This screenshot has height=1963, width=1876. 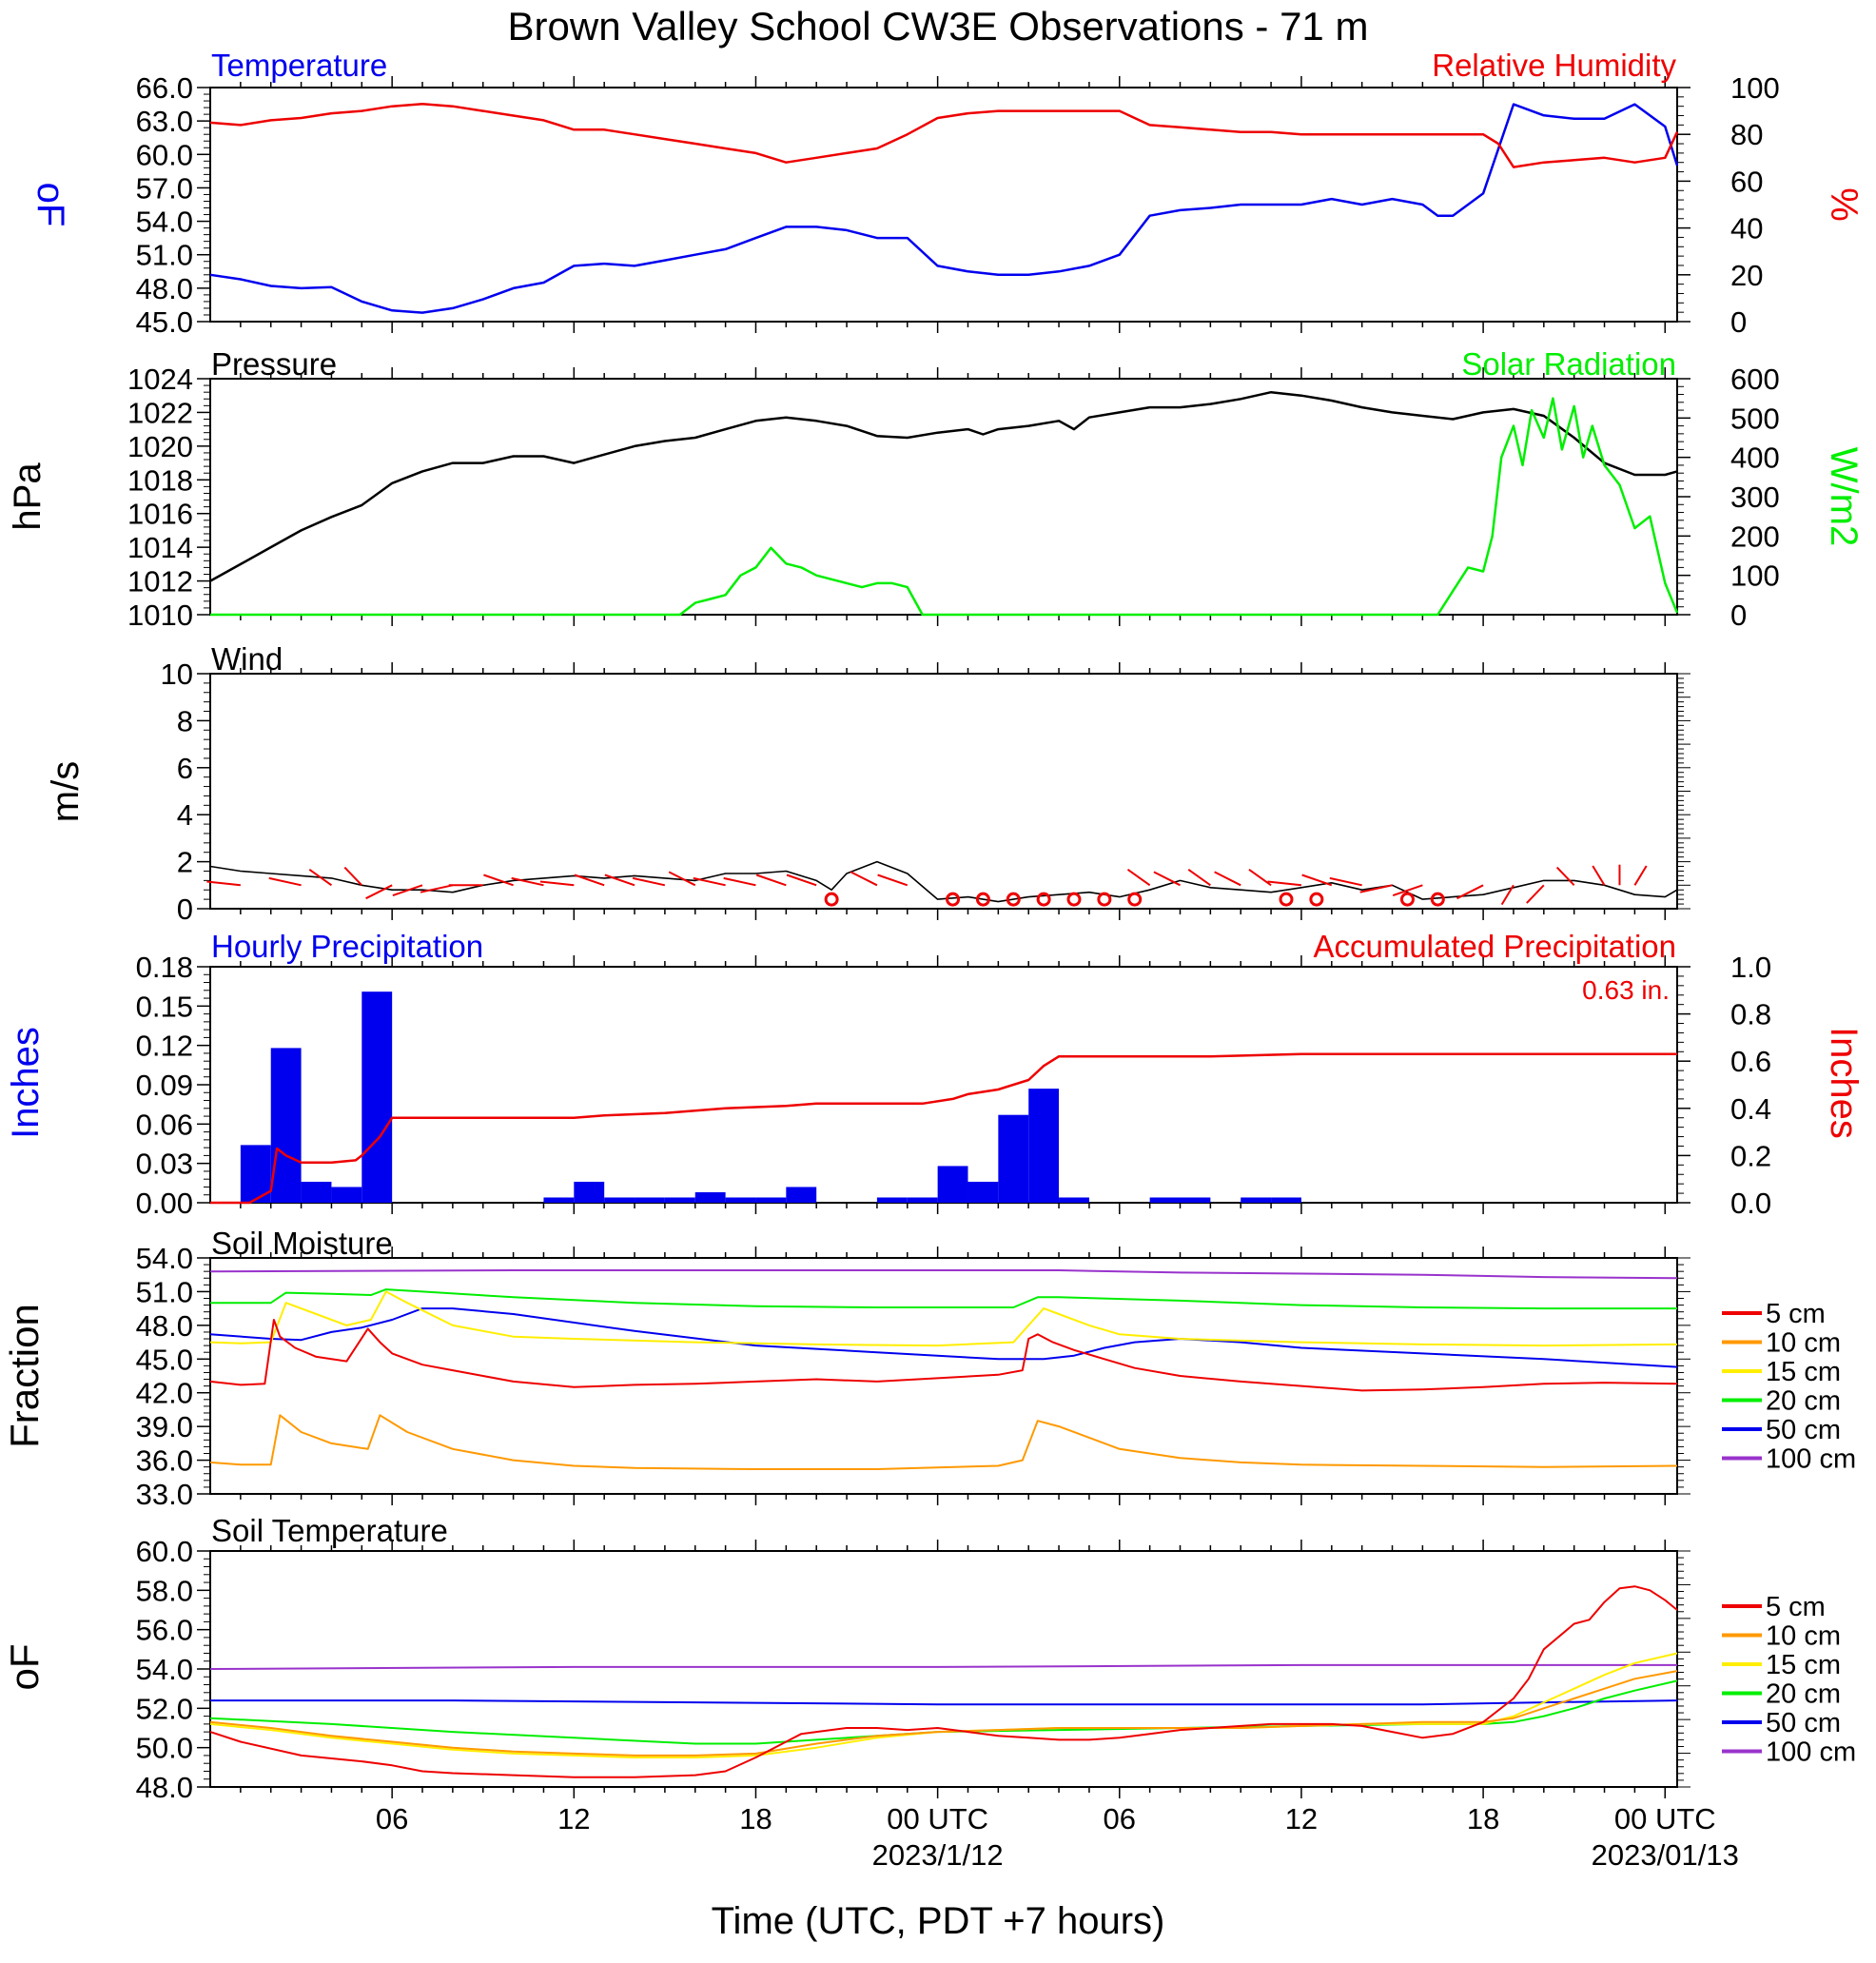 I want to click on temperature-y-axis: 45.048.051.054.057.060.063.066.0, so click(x=173, y=205).